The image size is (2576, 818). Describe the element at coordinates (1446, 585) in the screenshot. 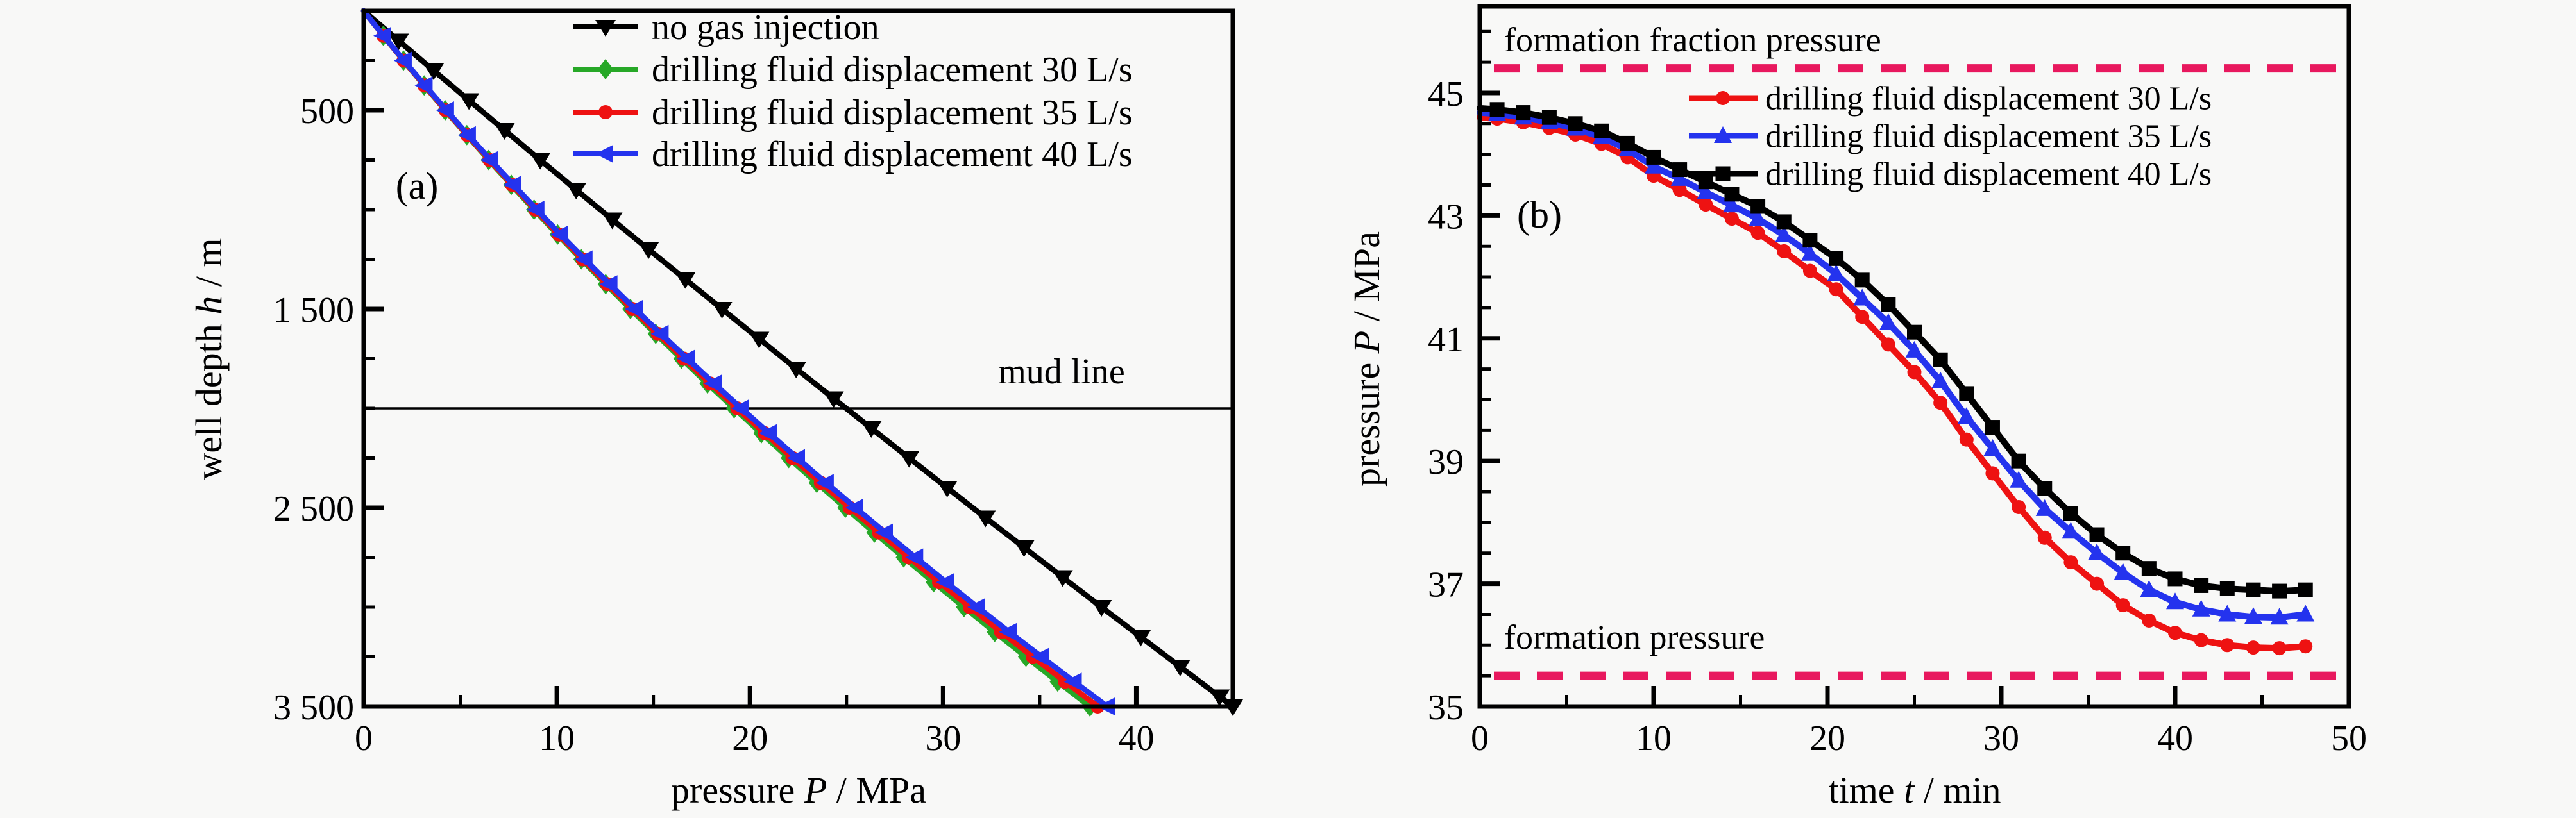

I see `y-tick-label: 37` at that location.